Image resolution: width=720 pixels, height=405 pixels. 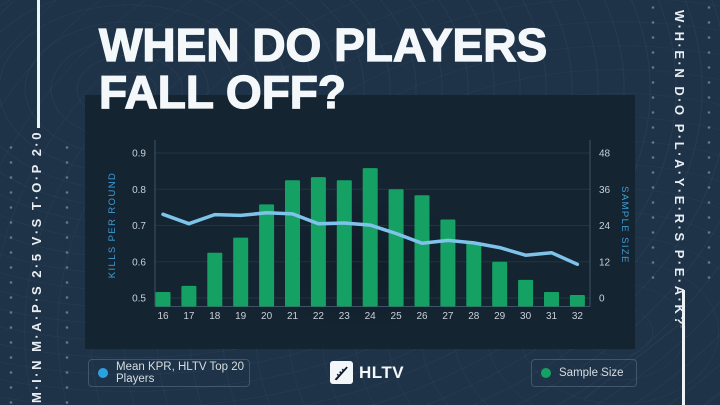 I want to click on left-axis-tick: 0.7, so click(x=139, y=226).